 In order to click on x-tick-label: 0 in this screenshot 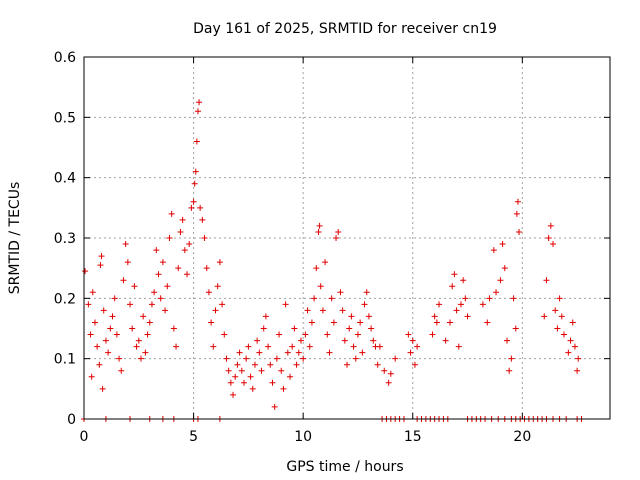, I will do `click(84, 437)`.